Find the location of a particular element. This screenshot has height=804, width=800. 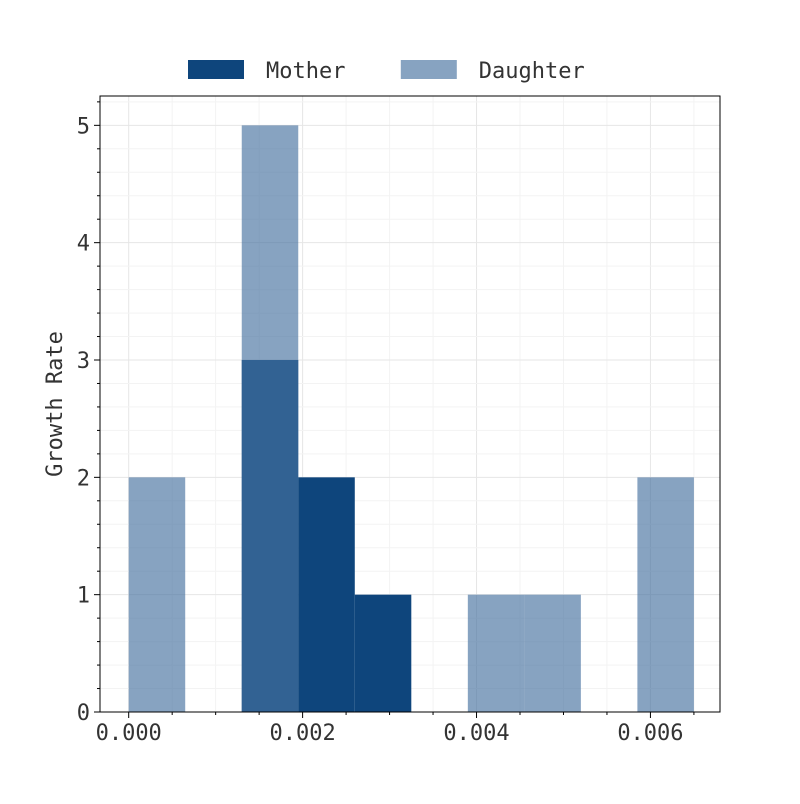

legend-swatch-daughter is located at coordinates (428, 69).